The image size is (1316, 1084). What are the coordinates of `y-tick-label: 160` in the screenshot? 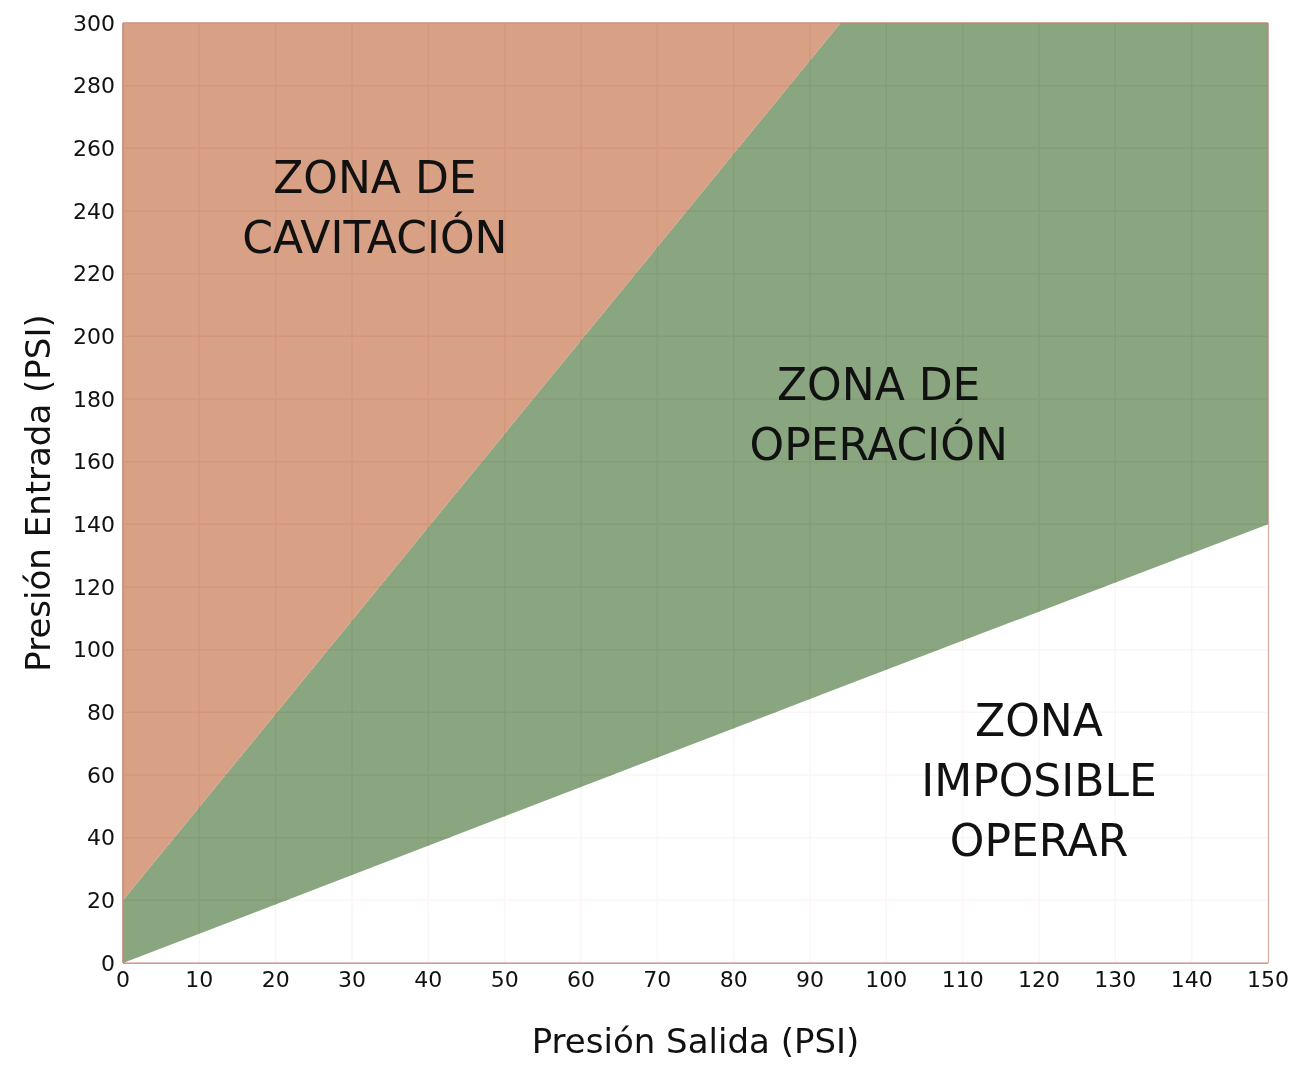 It's located at (94, 462).